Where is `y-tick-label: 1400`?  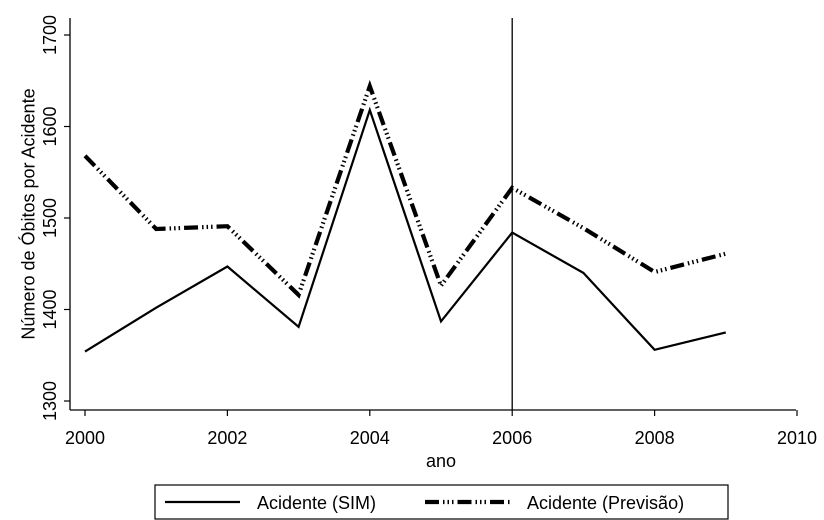 y-tick-label: 1400 is located at coordinates (50, 309).